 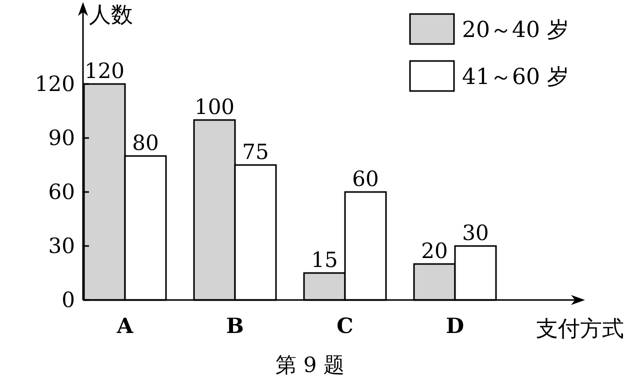 What do you see at coordinates (515, 30) in the screenshot?
I see `legend-label: 20～40 岁` at bounding box center [515, 30].